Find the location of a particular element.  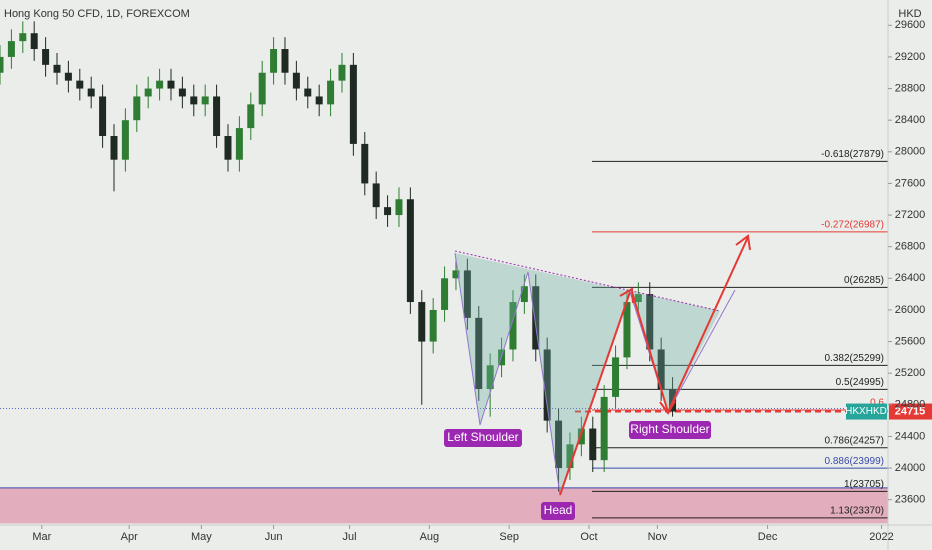

annotation-label: Right Shoulder is located at coordinates (669, 429).